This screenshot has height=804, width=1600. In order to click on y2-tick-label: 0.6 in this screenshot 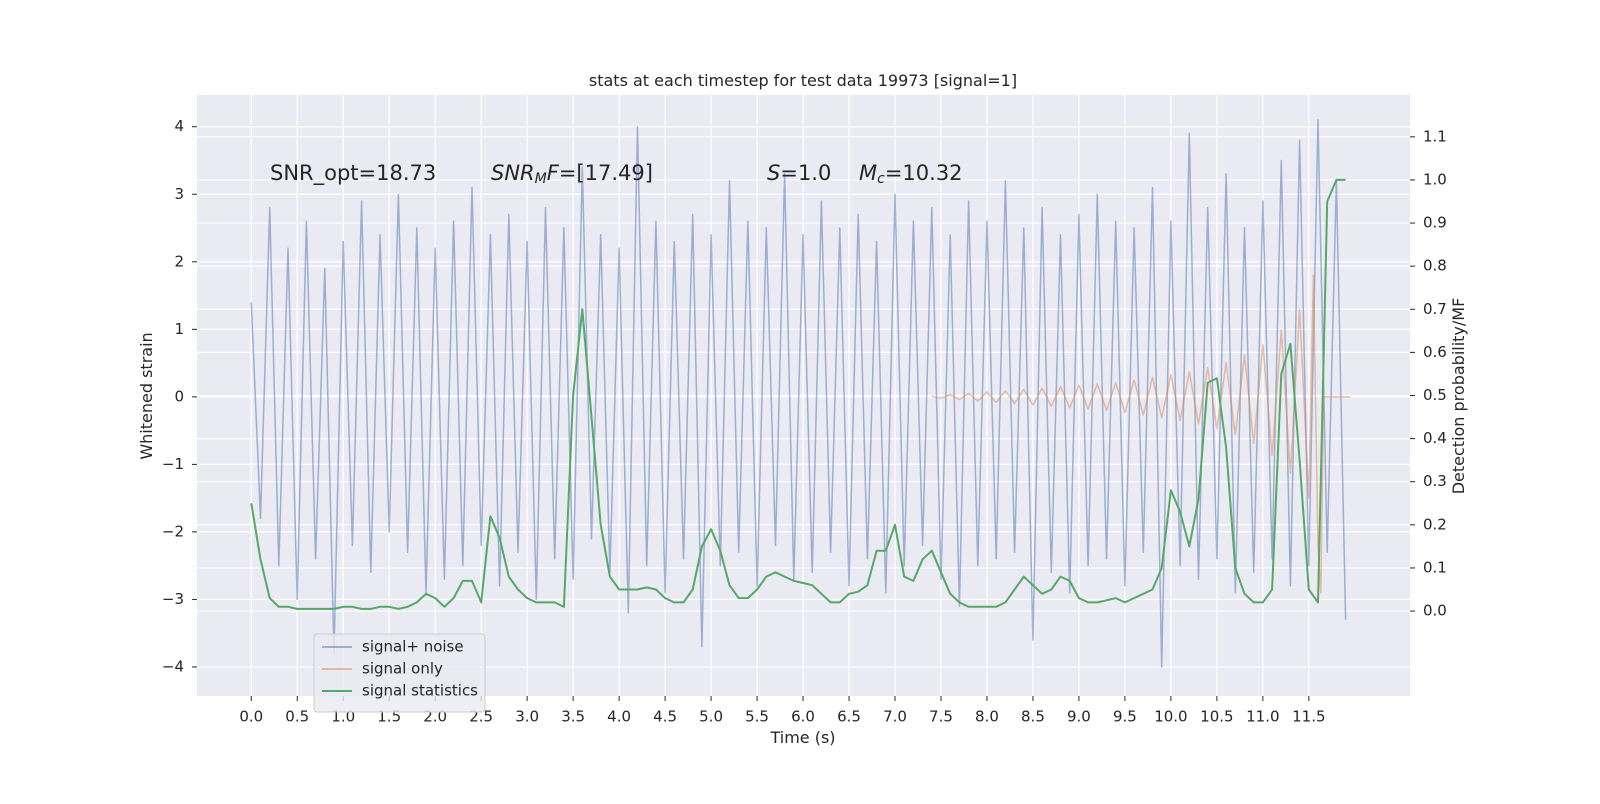, I will do `click(1435, 352)`.